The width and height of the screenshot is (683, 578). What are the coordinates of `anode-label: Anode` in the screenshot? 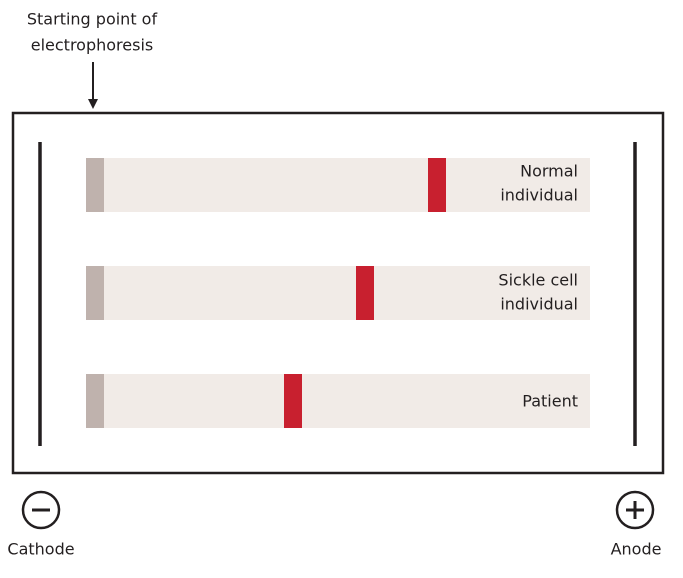 It's located at (636, 549).